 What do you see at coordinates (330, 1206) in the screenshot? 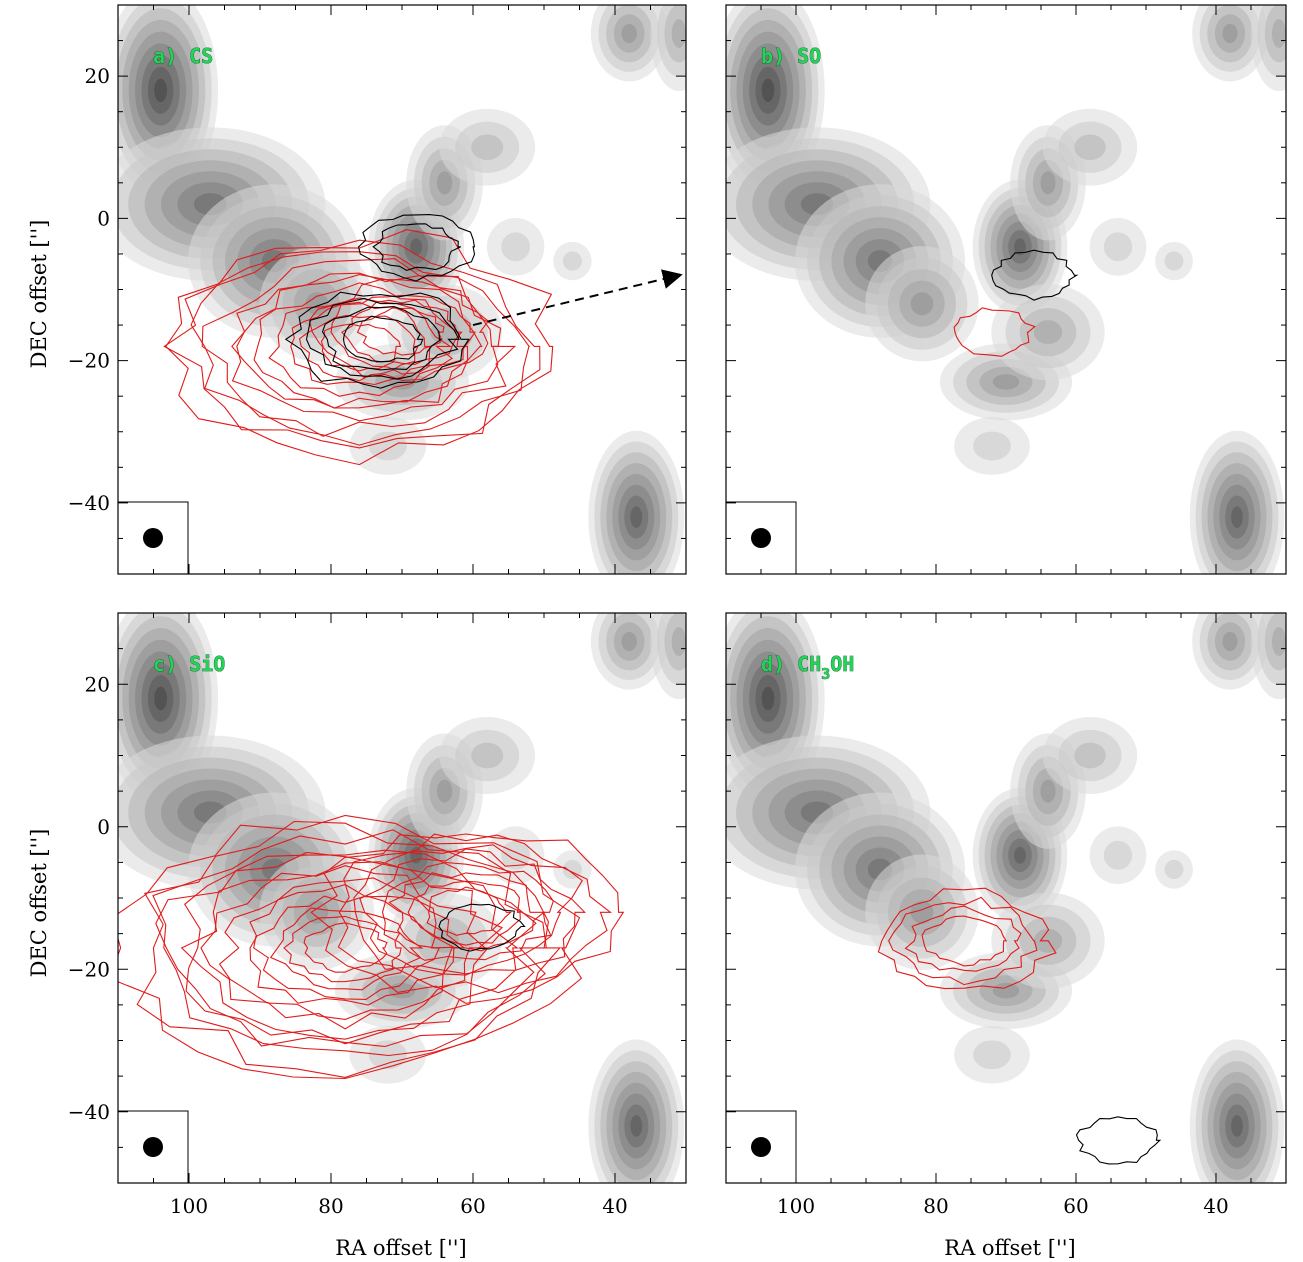
I see `x-tick-label: 80` at bounding box center [330, 1206].